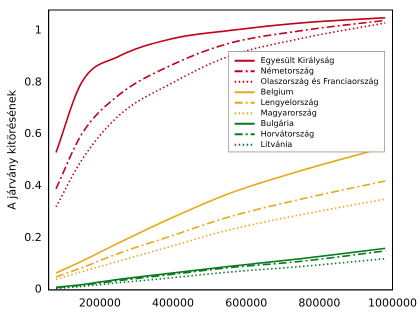 Image resolution: width=420 pixels, height=317 pixels. What do you see at coordinates (287, 71) in the screenshot?
I see `legend-label: Németország` at bounding box center [287, 71].